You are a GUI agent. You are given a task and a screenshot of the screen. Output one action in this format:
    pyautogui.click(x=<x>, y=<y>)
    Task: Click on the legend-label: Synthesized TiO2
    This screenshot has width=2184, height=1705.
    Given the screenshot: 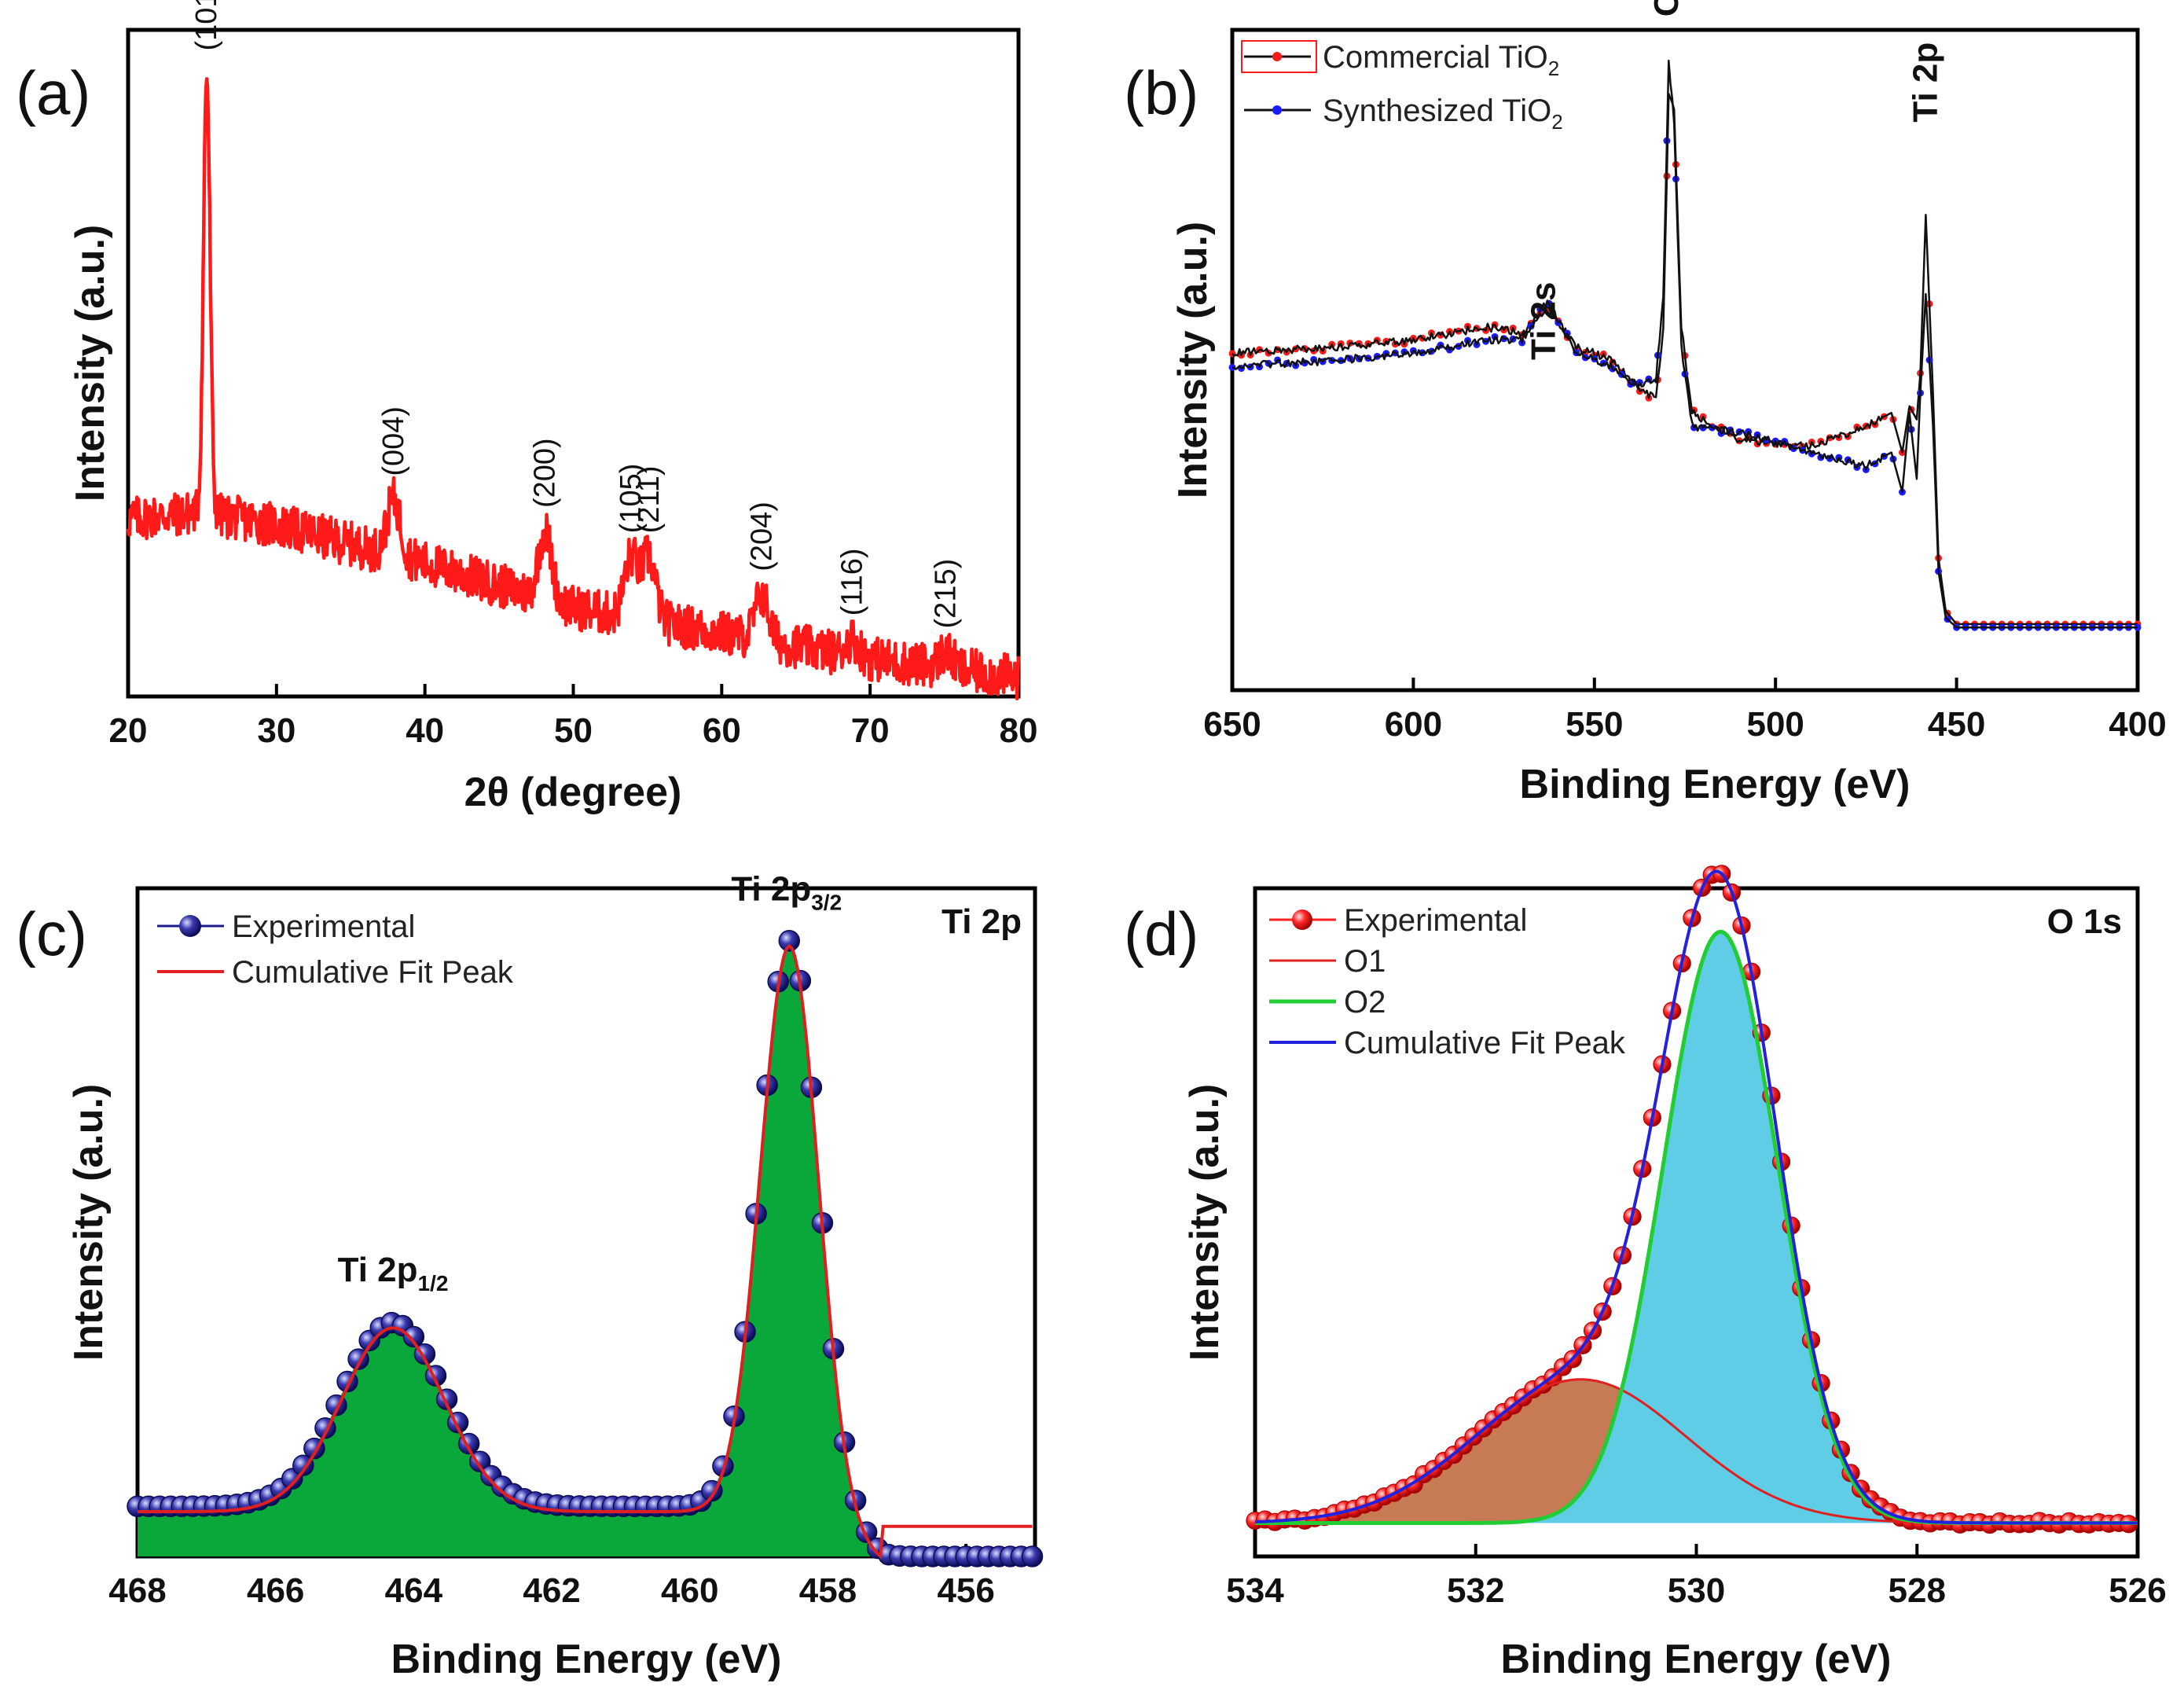 What is the action you would take?
    pyautogui.click(x=1443, y=114)
    